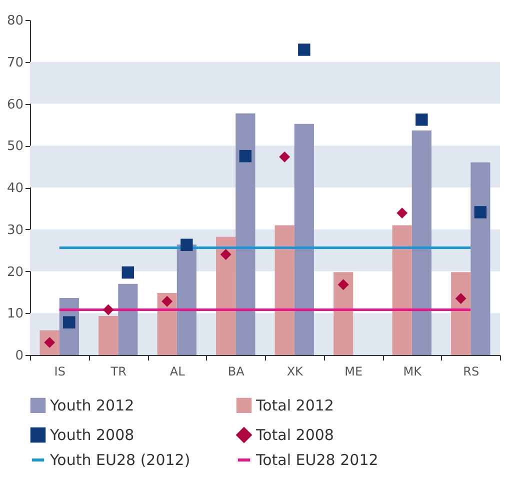 The width and height of the screenshot is (514, 485). I want to click on y-tick-label: 0, so click(19, 356).